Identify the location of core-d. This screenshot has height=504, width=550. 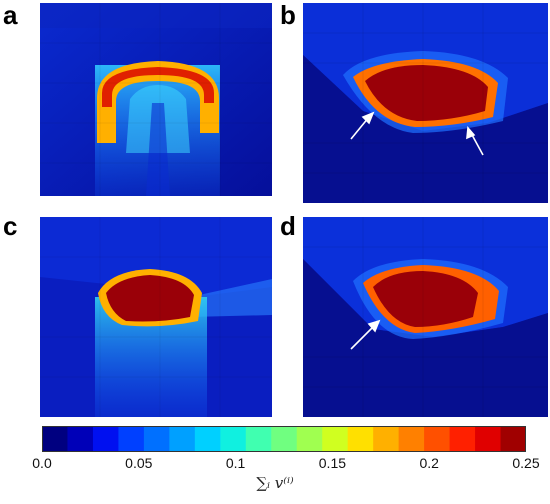
(425, 299).